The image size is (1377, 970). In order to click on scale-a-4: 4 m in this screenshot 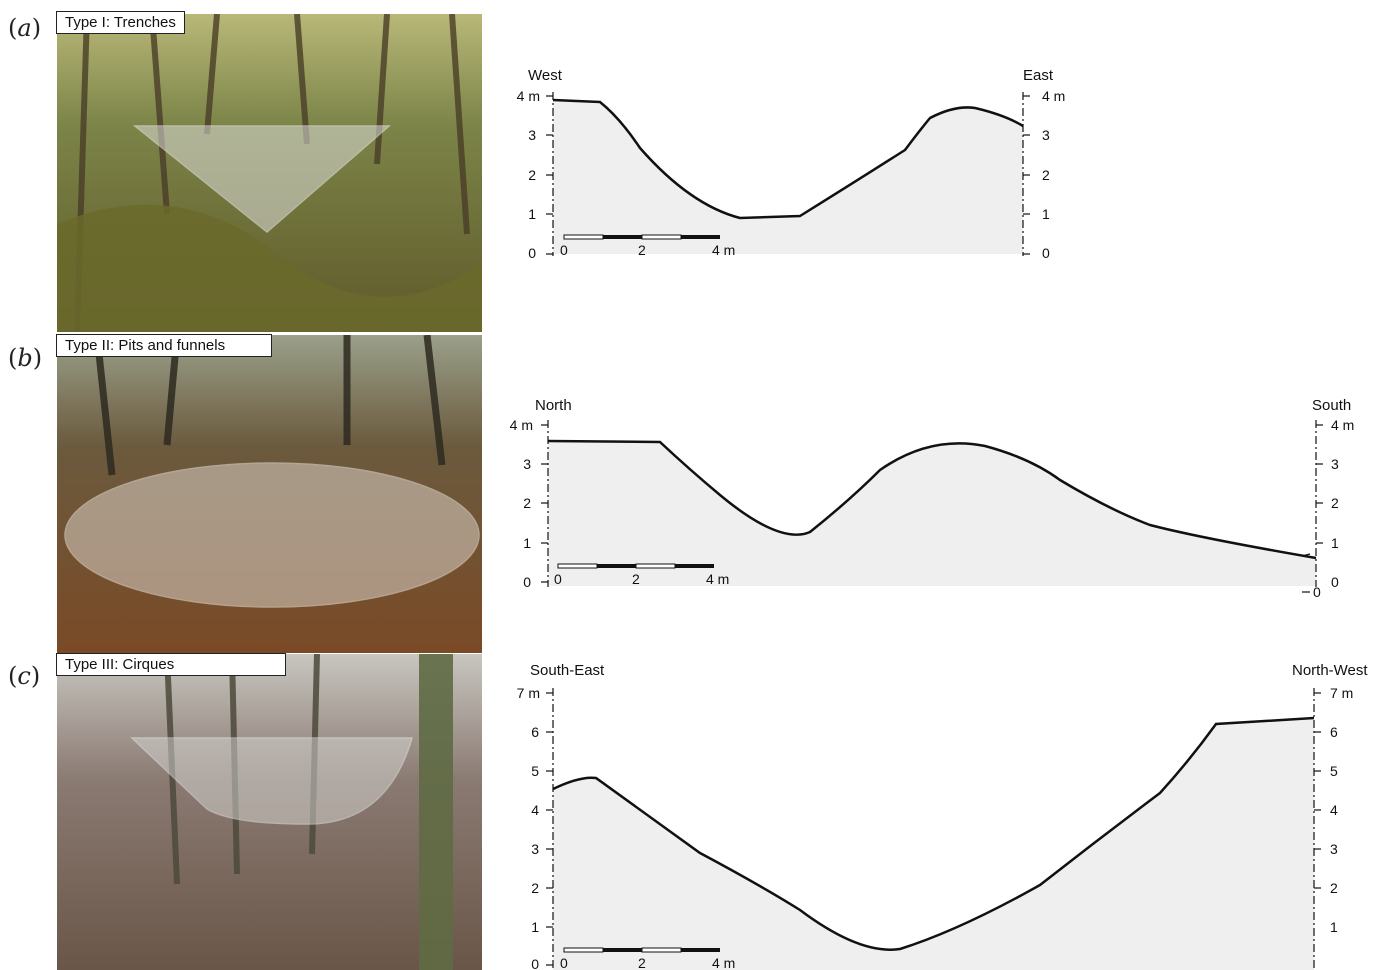, I will do `click(723, 250)`.